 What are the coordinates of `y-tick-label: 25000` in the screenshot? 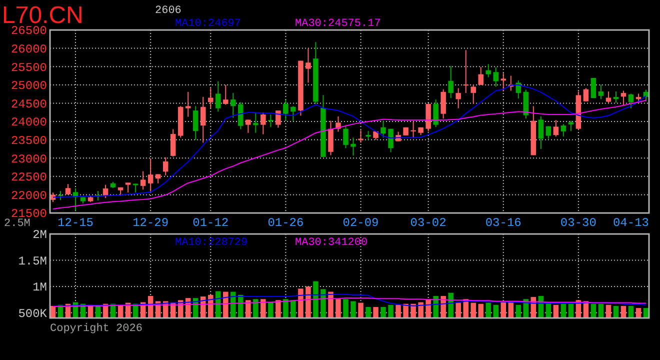 It's located at (28, 86).